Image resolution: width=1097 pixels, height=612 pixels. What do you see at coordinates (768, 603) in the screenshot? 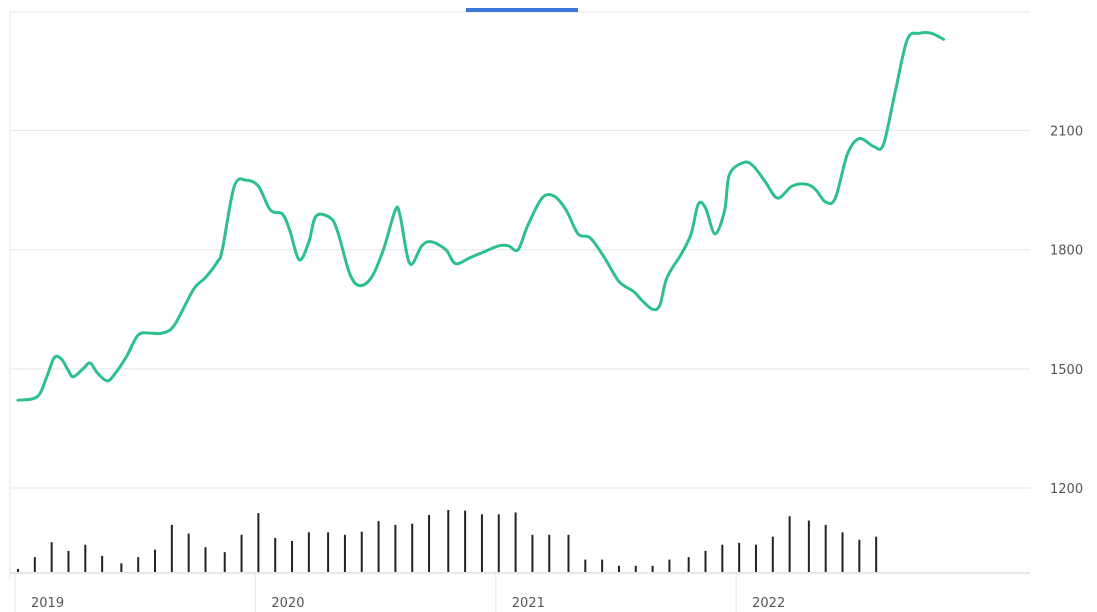
I see `x-tick-label: 2022` at bounding box center [768, 603].